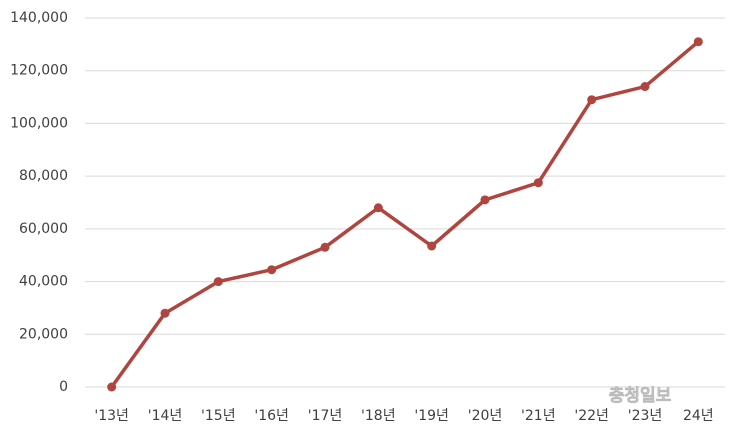 The height and width of the screenshot is (435, 737). I want to click on y-tick-label: 120,000, so click(39, 71).